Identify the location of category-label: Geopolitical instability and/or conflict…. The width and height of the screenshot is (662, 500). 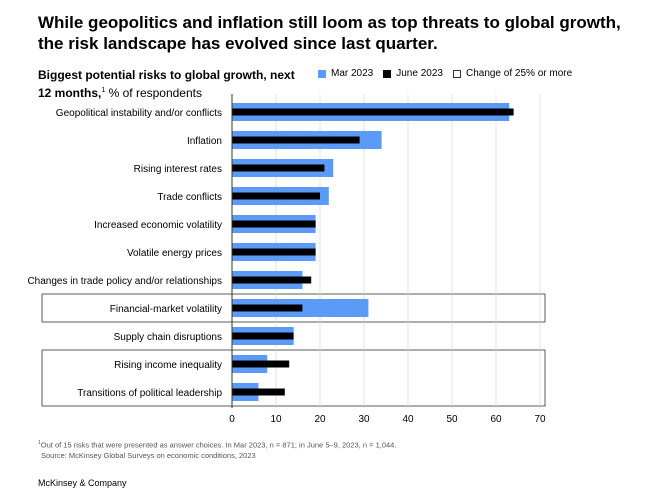
(139, 113).